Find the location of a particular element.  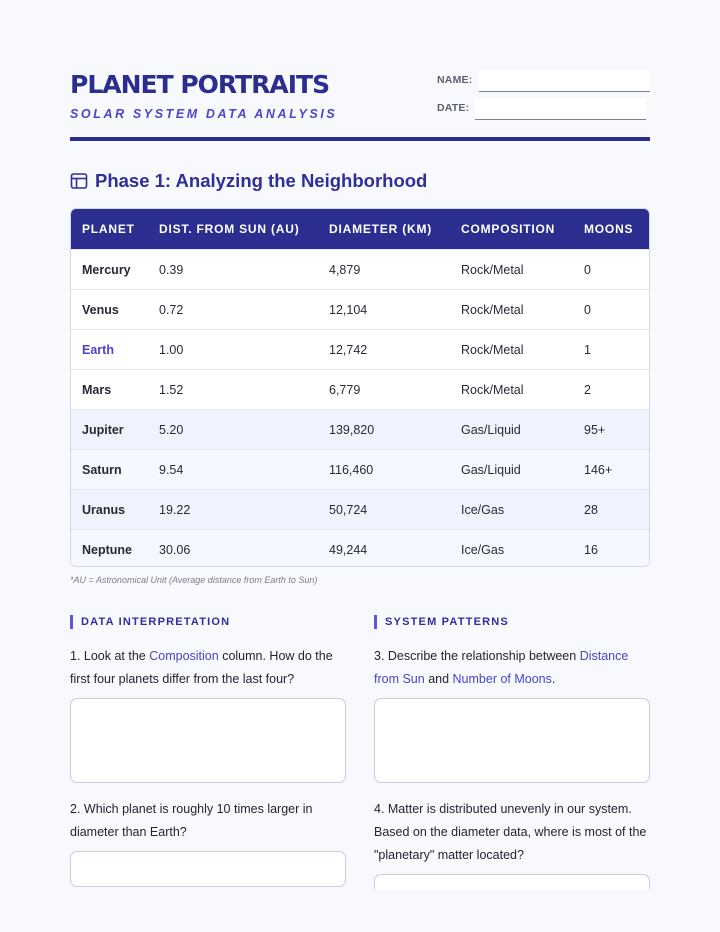

table-row: Saturn 9.54 116,460 Gas/Liquid 146+ is located at coordinates (360, 469).